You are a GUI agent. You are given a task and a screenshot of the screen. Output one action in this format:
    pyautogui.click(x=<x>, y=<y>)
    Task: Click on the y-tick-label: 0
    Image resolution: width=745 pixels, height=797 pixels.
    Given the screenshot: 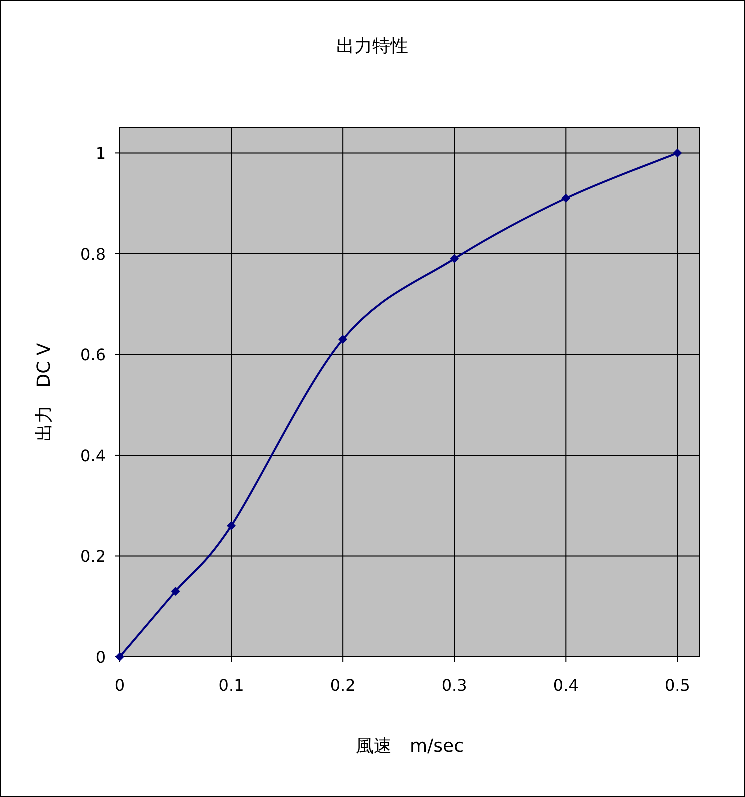 What is the action you would take?
    pyautogui.click(x=101, y=657)
    